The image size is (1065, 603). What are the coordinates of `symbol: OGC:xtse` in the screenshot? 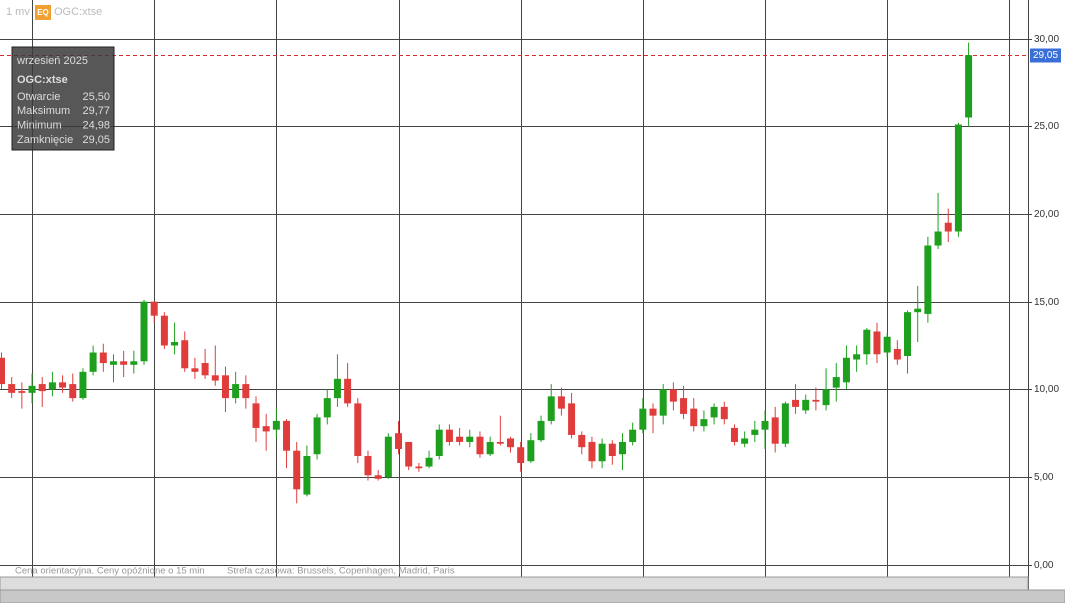 It's located at (78, 12).